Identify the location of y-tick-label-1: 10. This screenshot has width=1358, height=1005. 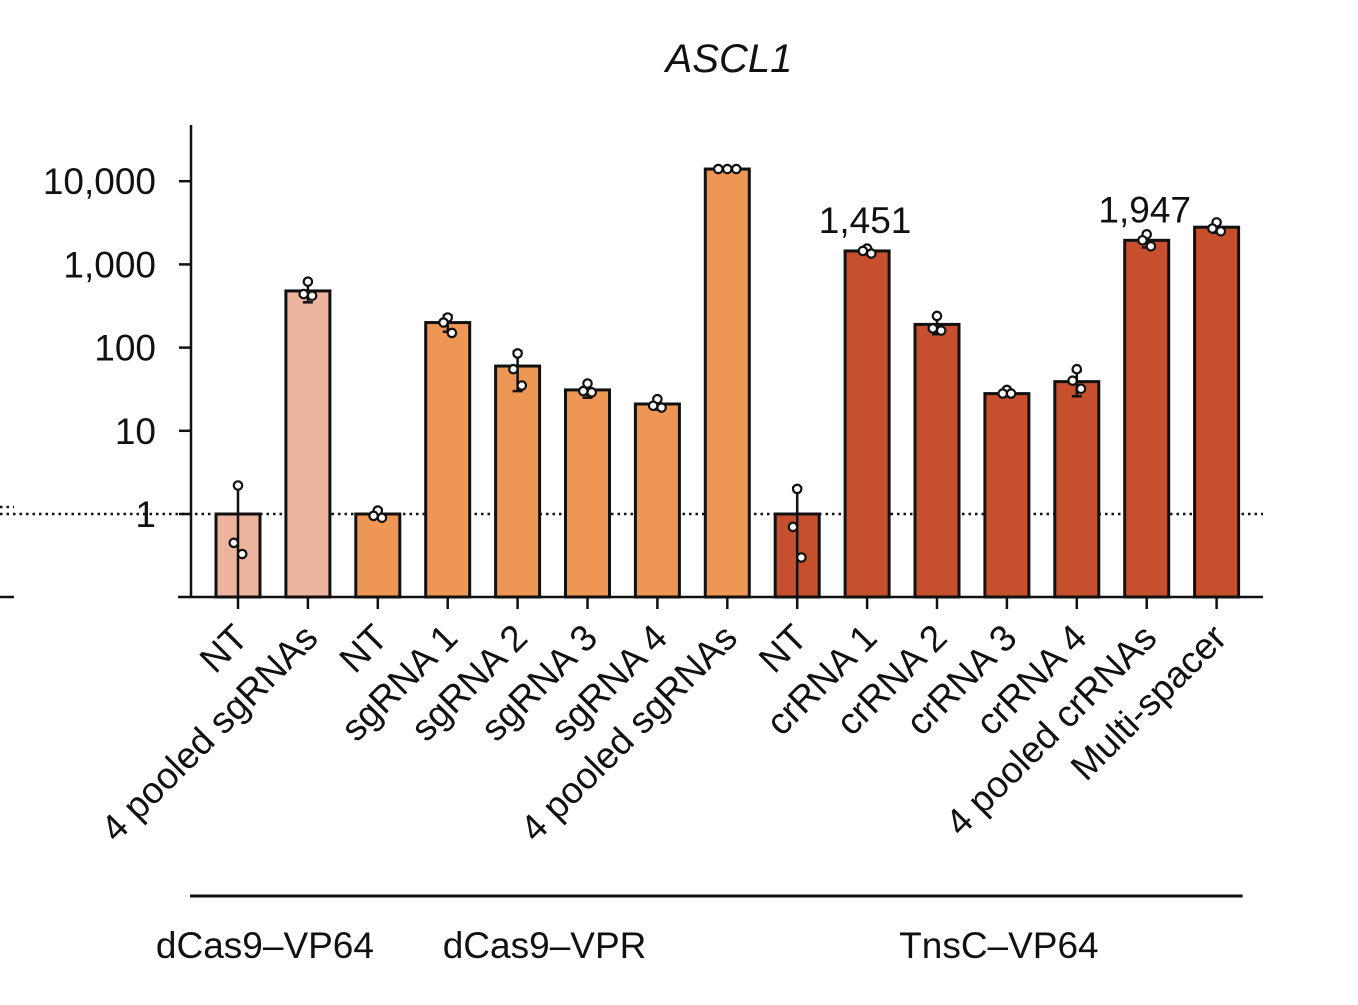
(135, 431).